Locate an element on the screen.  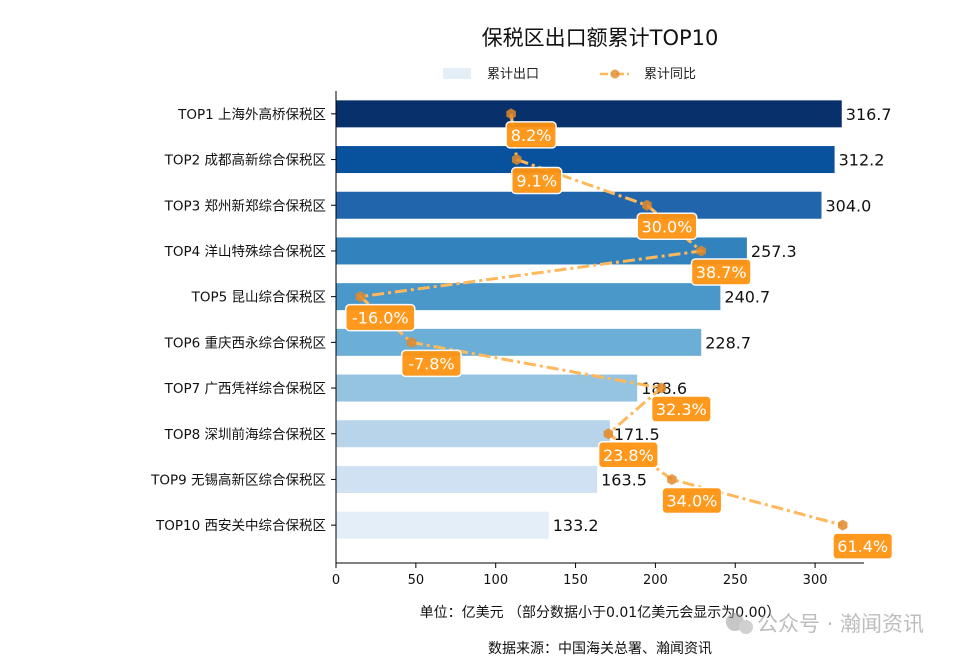
legend-label-line: 累计同比 is located at coordinates (670, 74).